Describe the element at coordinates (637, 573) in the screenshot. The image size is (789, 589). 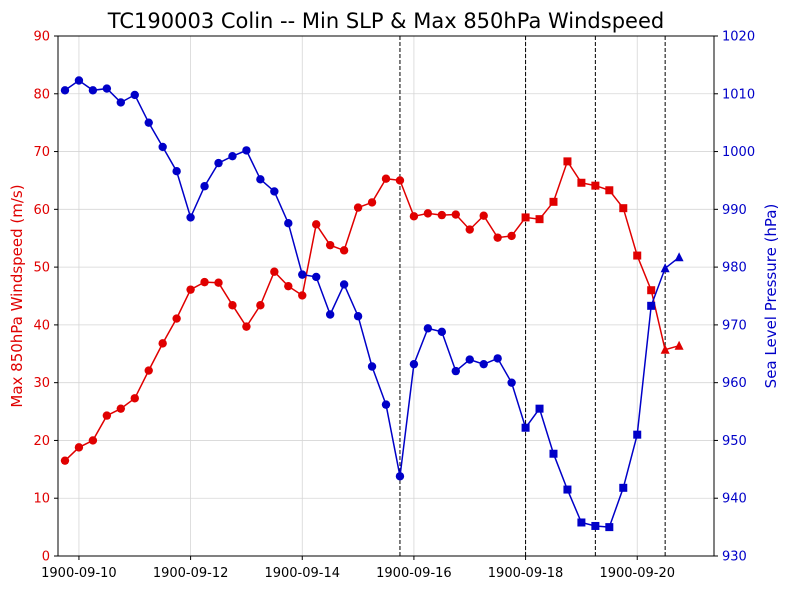
I see `x-tick-label: 1900-09-20` at that location.